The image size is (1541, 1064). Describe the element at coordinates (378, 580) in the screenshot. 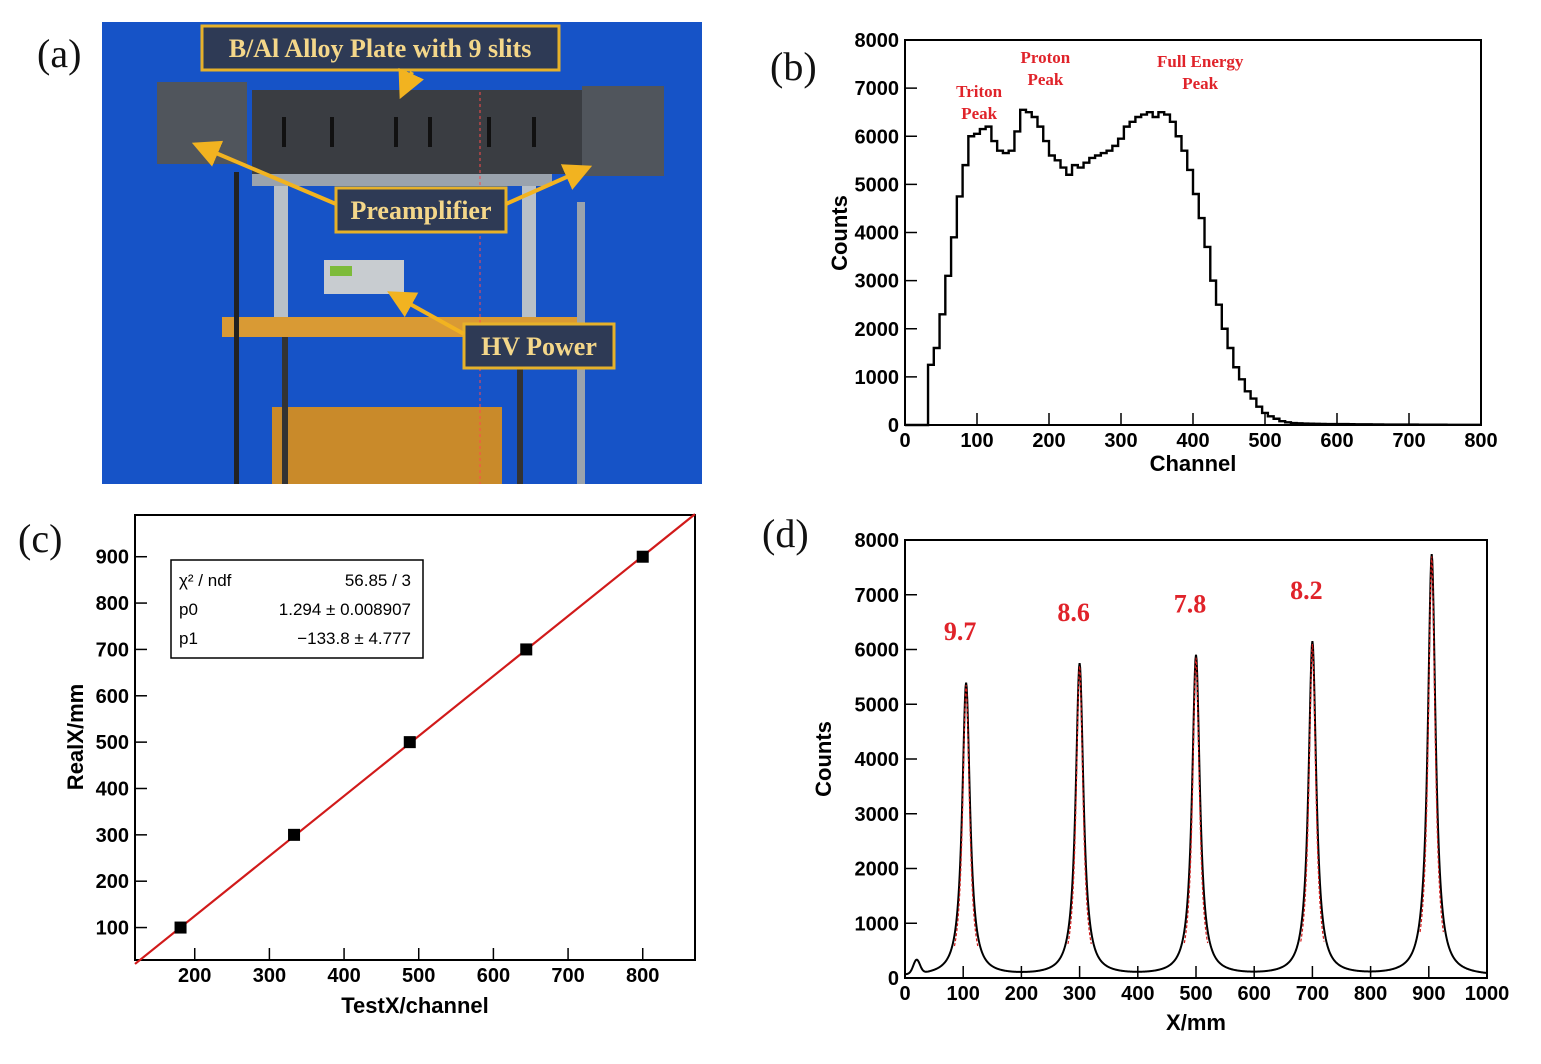

I see `stats-value: 56.85 / 3` at that location.